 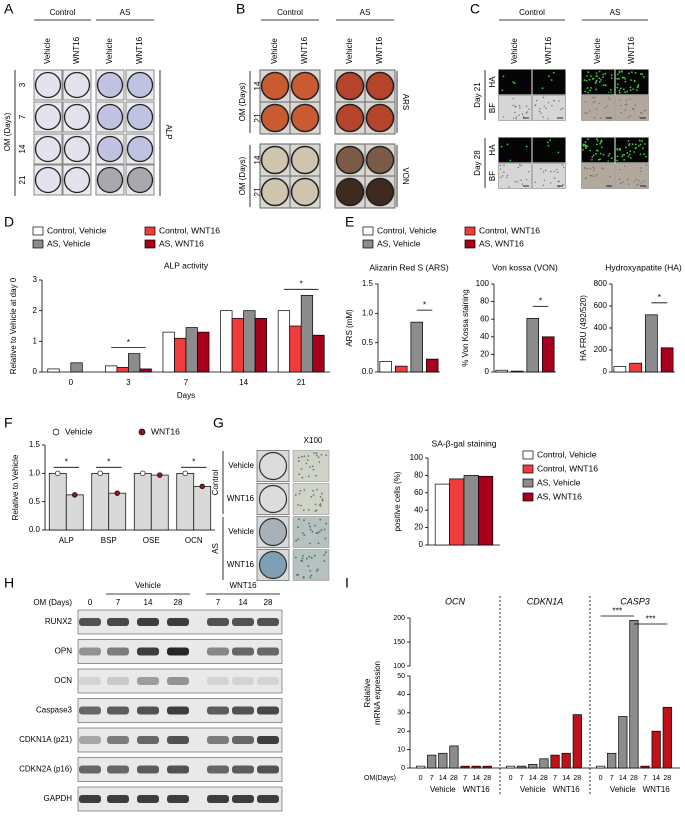 What do you see at coordinates (90, 602) in the screenshot?
I see `lane-label: 0` at bounding box center [90, 602].